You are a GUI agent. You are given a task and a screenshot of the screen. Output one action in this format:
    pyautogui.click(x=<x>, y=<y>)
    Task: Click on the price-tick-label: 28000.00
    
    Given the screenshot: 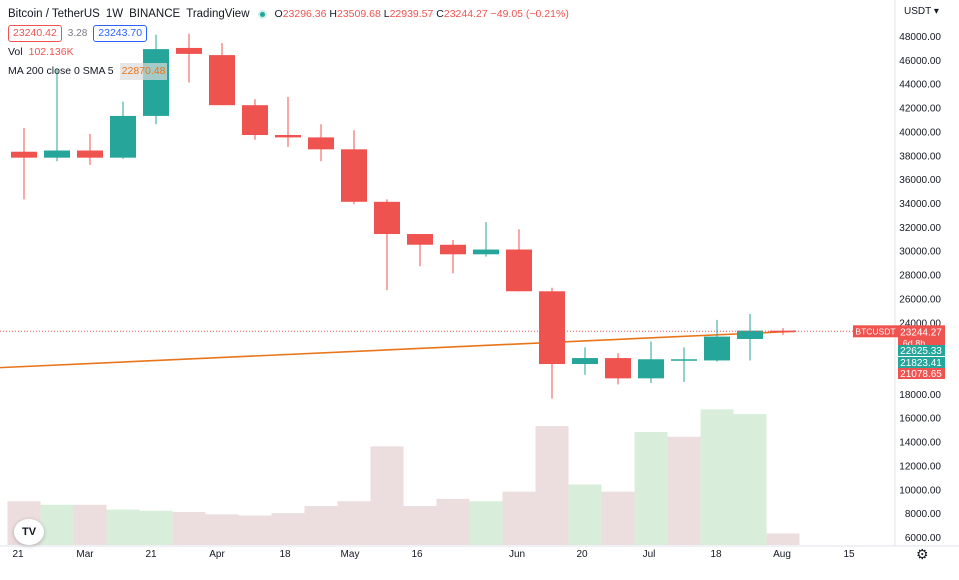 What is the action you would take?
    pyautogui.click(x=920, y=276)
    